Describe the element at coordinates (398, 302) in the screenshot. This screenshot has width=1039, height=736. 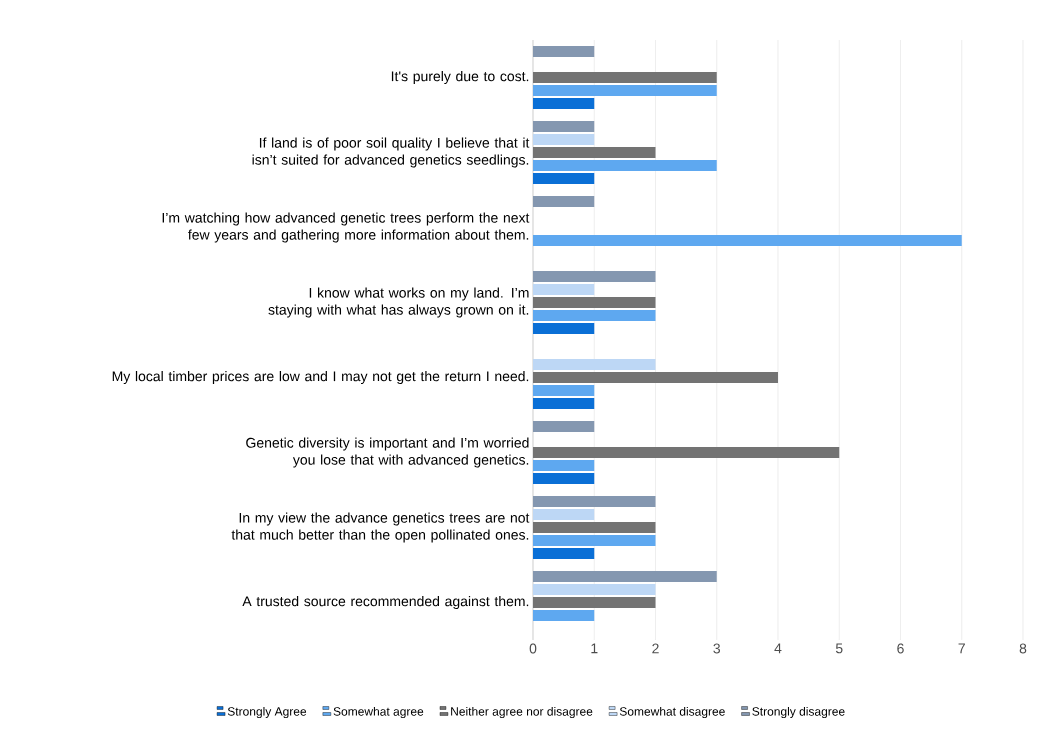
I see `y-tick-label: I know what works on my land. I’m staying with what has always grown on it.` at that location.